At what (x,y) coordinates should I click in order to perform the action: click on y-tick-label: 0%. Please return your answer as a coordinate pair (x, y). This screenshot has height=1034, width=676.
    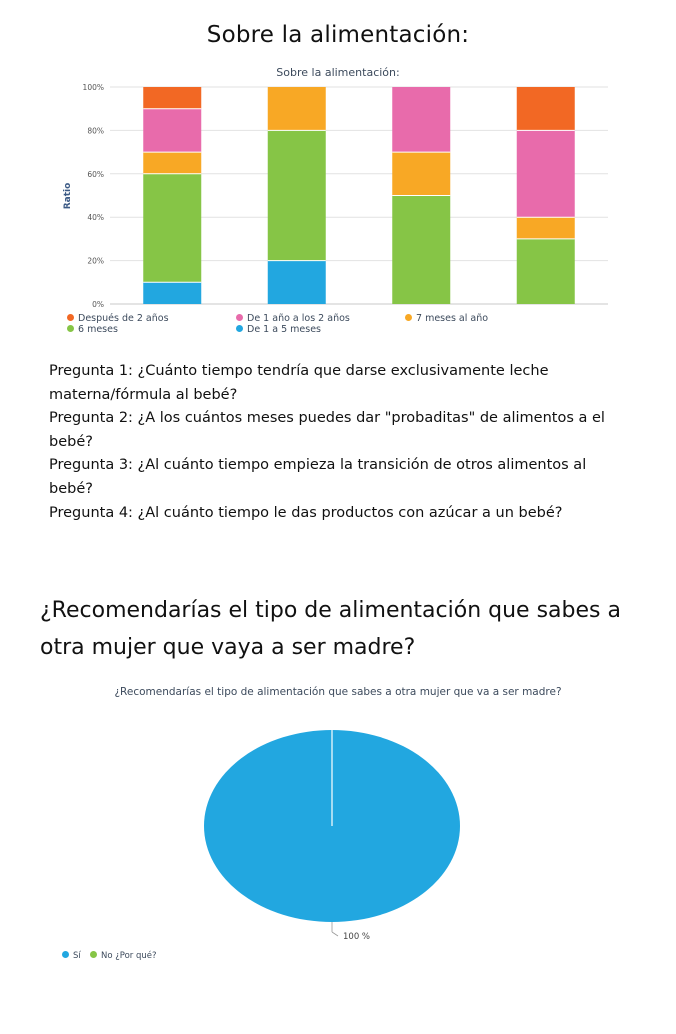
    Looking at the image, I should click on (98, 304).